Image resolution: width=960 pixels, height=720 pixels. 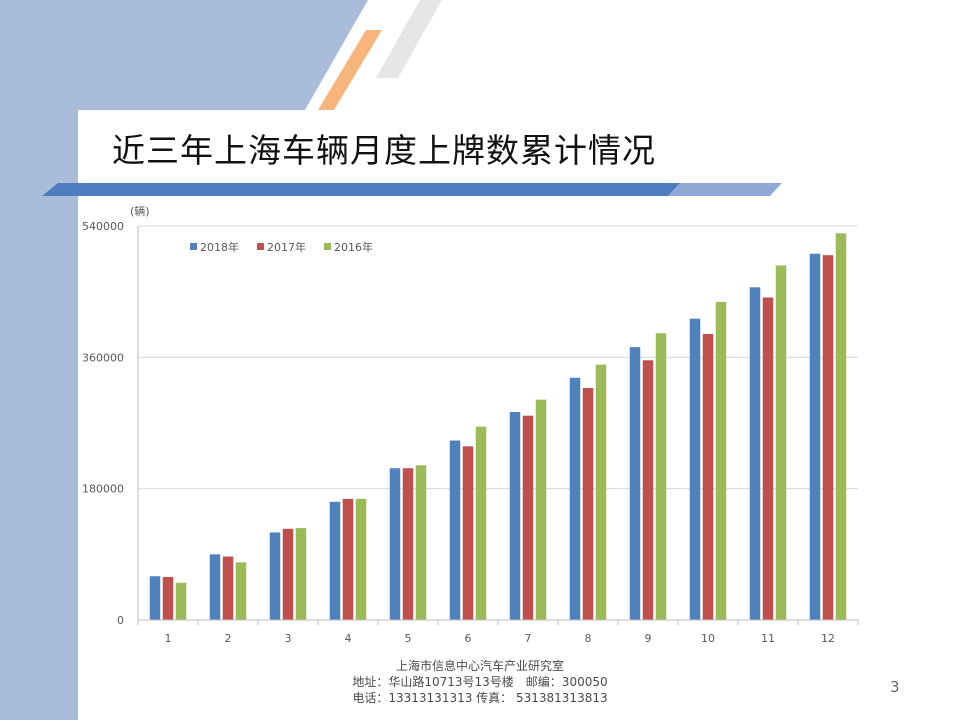 What do you see at coordinates (241, 591) in the screenshot?
I see `bar-2016年-2` at bounding box center [241, 591].